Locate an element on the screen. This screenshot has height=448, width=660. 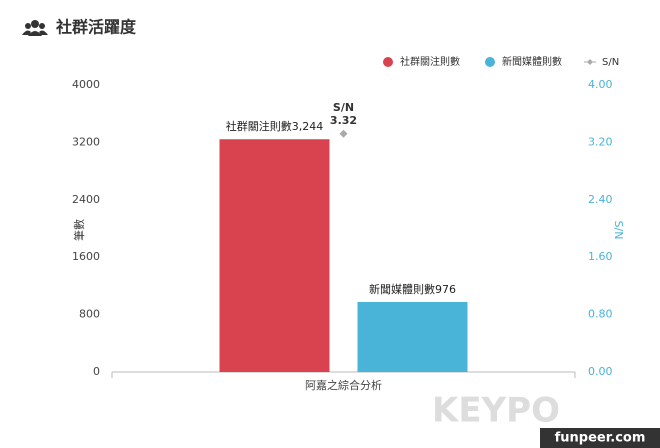
legend-label: 新聞媒體則數 is located at coordinates (532, 61).